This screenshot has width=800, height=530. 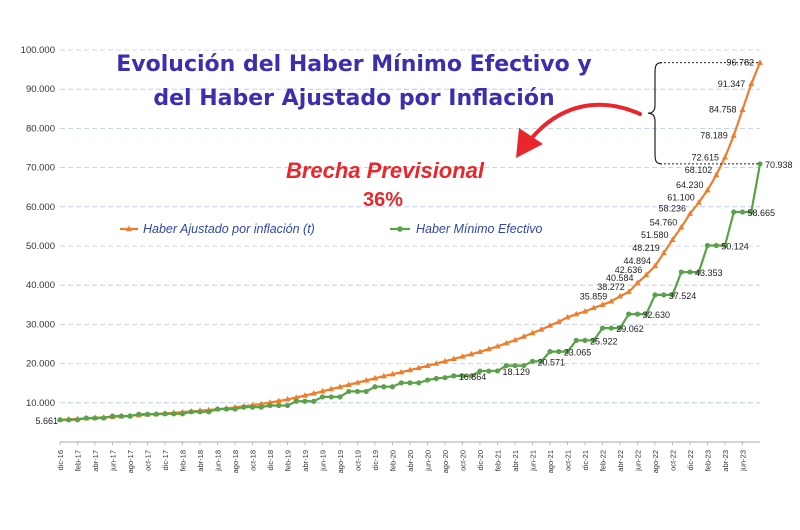 I want to click on data-label: 78.189, so click(x=714, y=135).